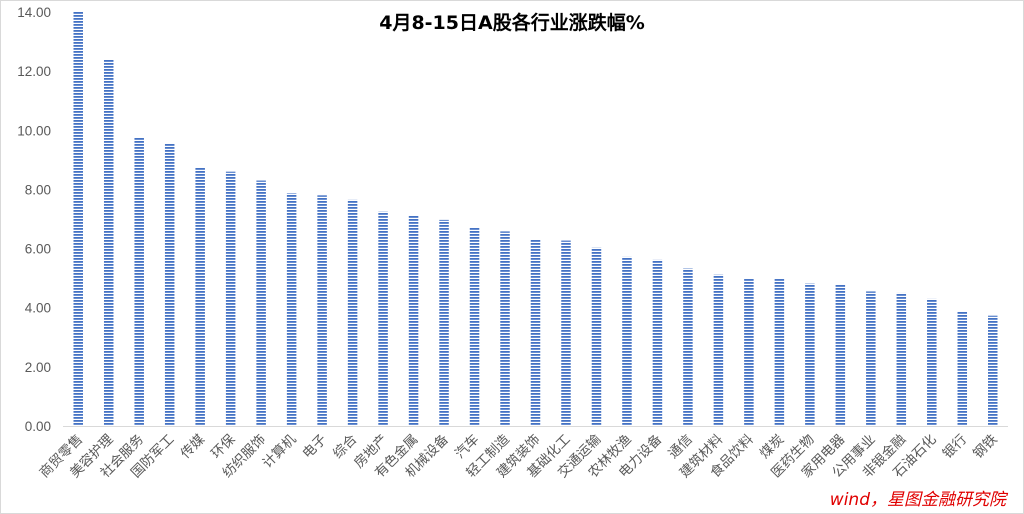 The height and width of the screenshot is (514, 1024). I want to click on y-tick-label: 6.00, so click(38, 249).